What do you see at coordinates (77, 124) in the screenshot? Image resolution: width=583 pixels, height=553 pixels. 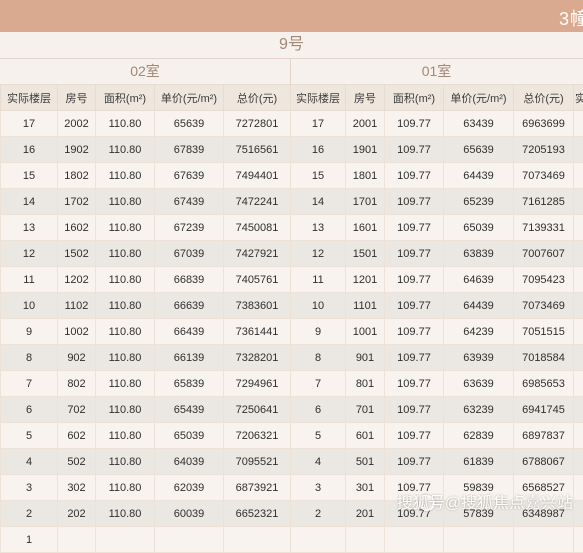 I see `table-cell: 2002` at bounding box center [77, 124].